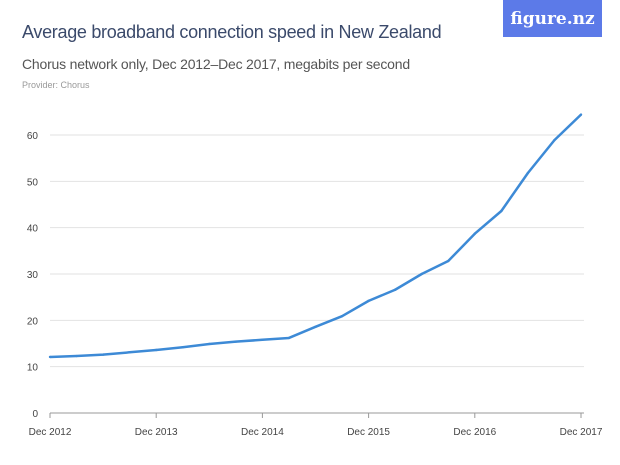  I want to click on y-tick-label: 0, so click(35, 414).